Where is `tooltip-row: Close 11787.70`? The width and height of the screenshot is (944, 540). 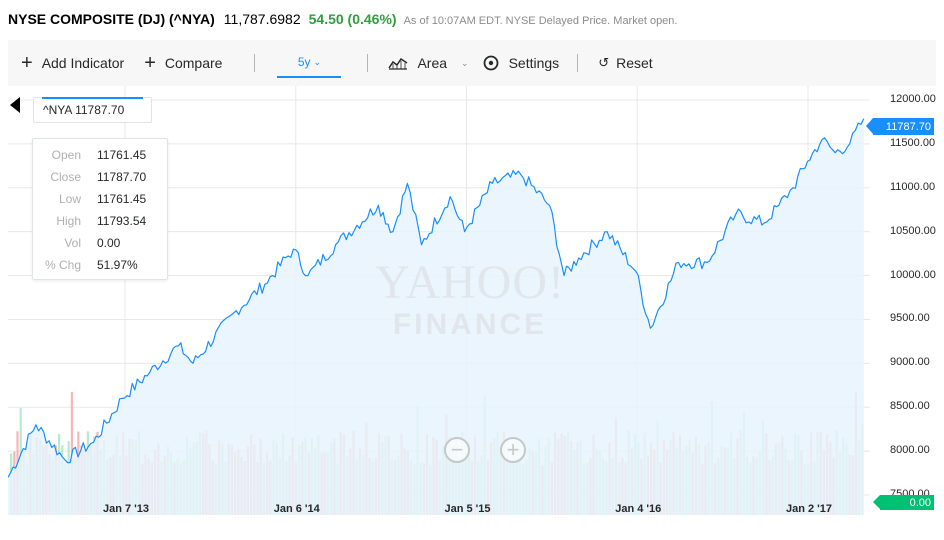
tooltip-row: Close 11787.70 is located at coordinates (100, 177).